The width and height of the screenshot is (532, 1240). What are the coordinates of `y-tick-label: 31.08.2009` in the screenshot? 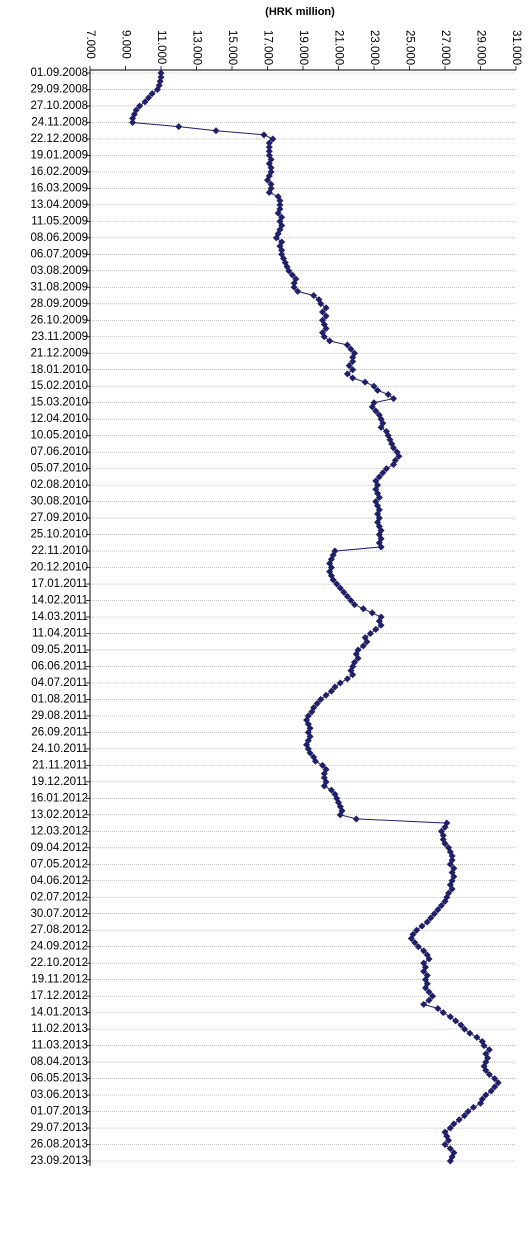 It's located at (59, 287).